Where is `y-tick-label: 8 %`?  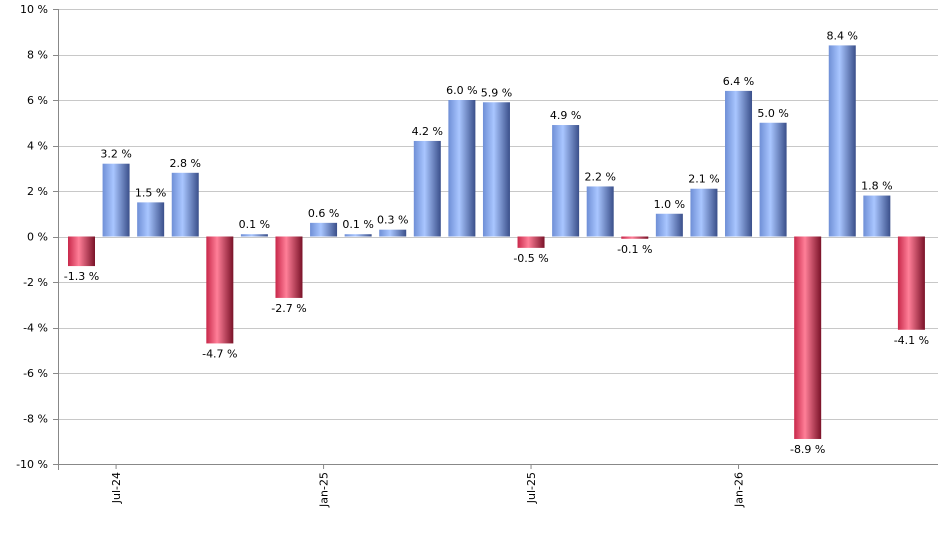 y-tick-label: 8 % is located at coordinates (37, 55).